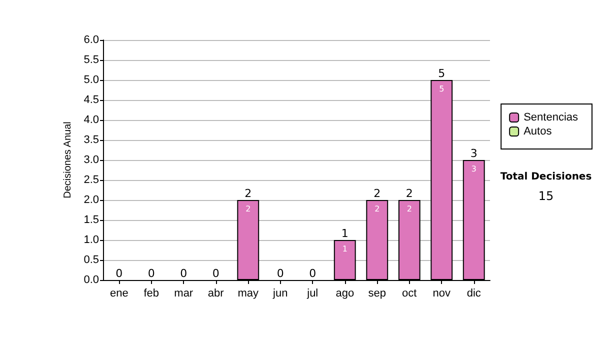 This screenshot has width=600, height=340. Describe the element at coordinates (119, 294) in the screenshot. I see `x-tick-label: ene` at that location.